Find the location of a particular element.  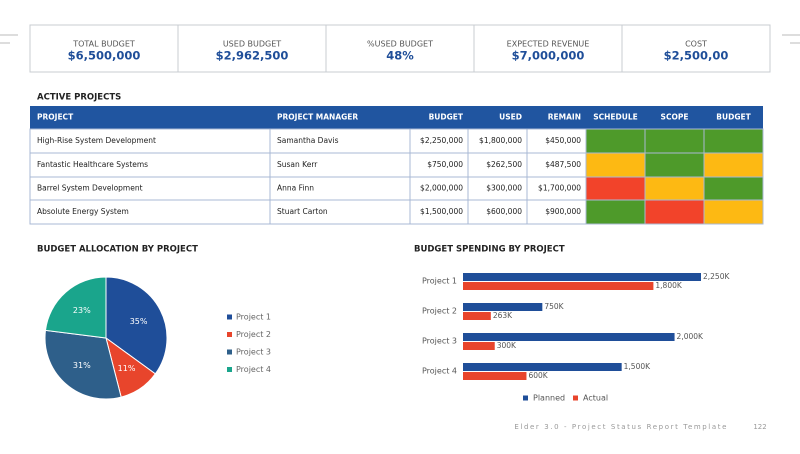

table-cell: Stuart Carton is located at coordinates (302, 211).